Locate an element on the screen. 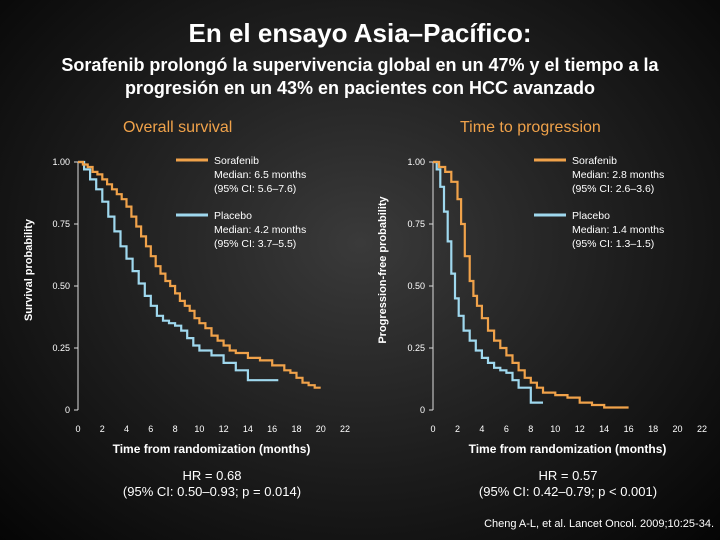 Image resolution: width=720 pixels, height=540 pixels. os-x-tick-label: 20 is located at coordinates (321, 429).